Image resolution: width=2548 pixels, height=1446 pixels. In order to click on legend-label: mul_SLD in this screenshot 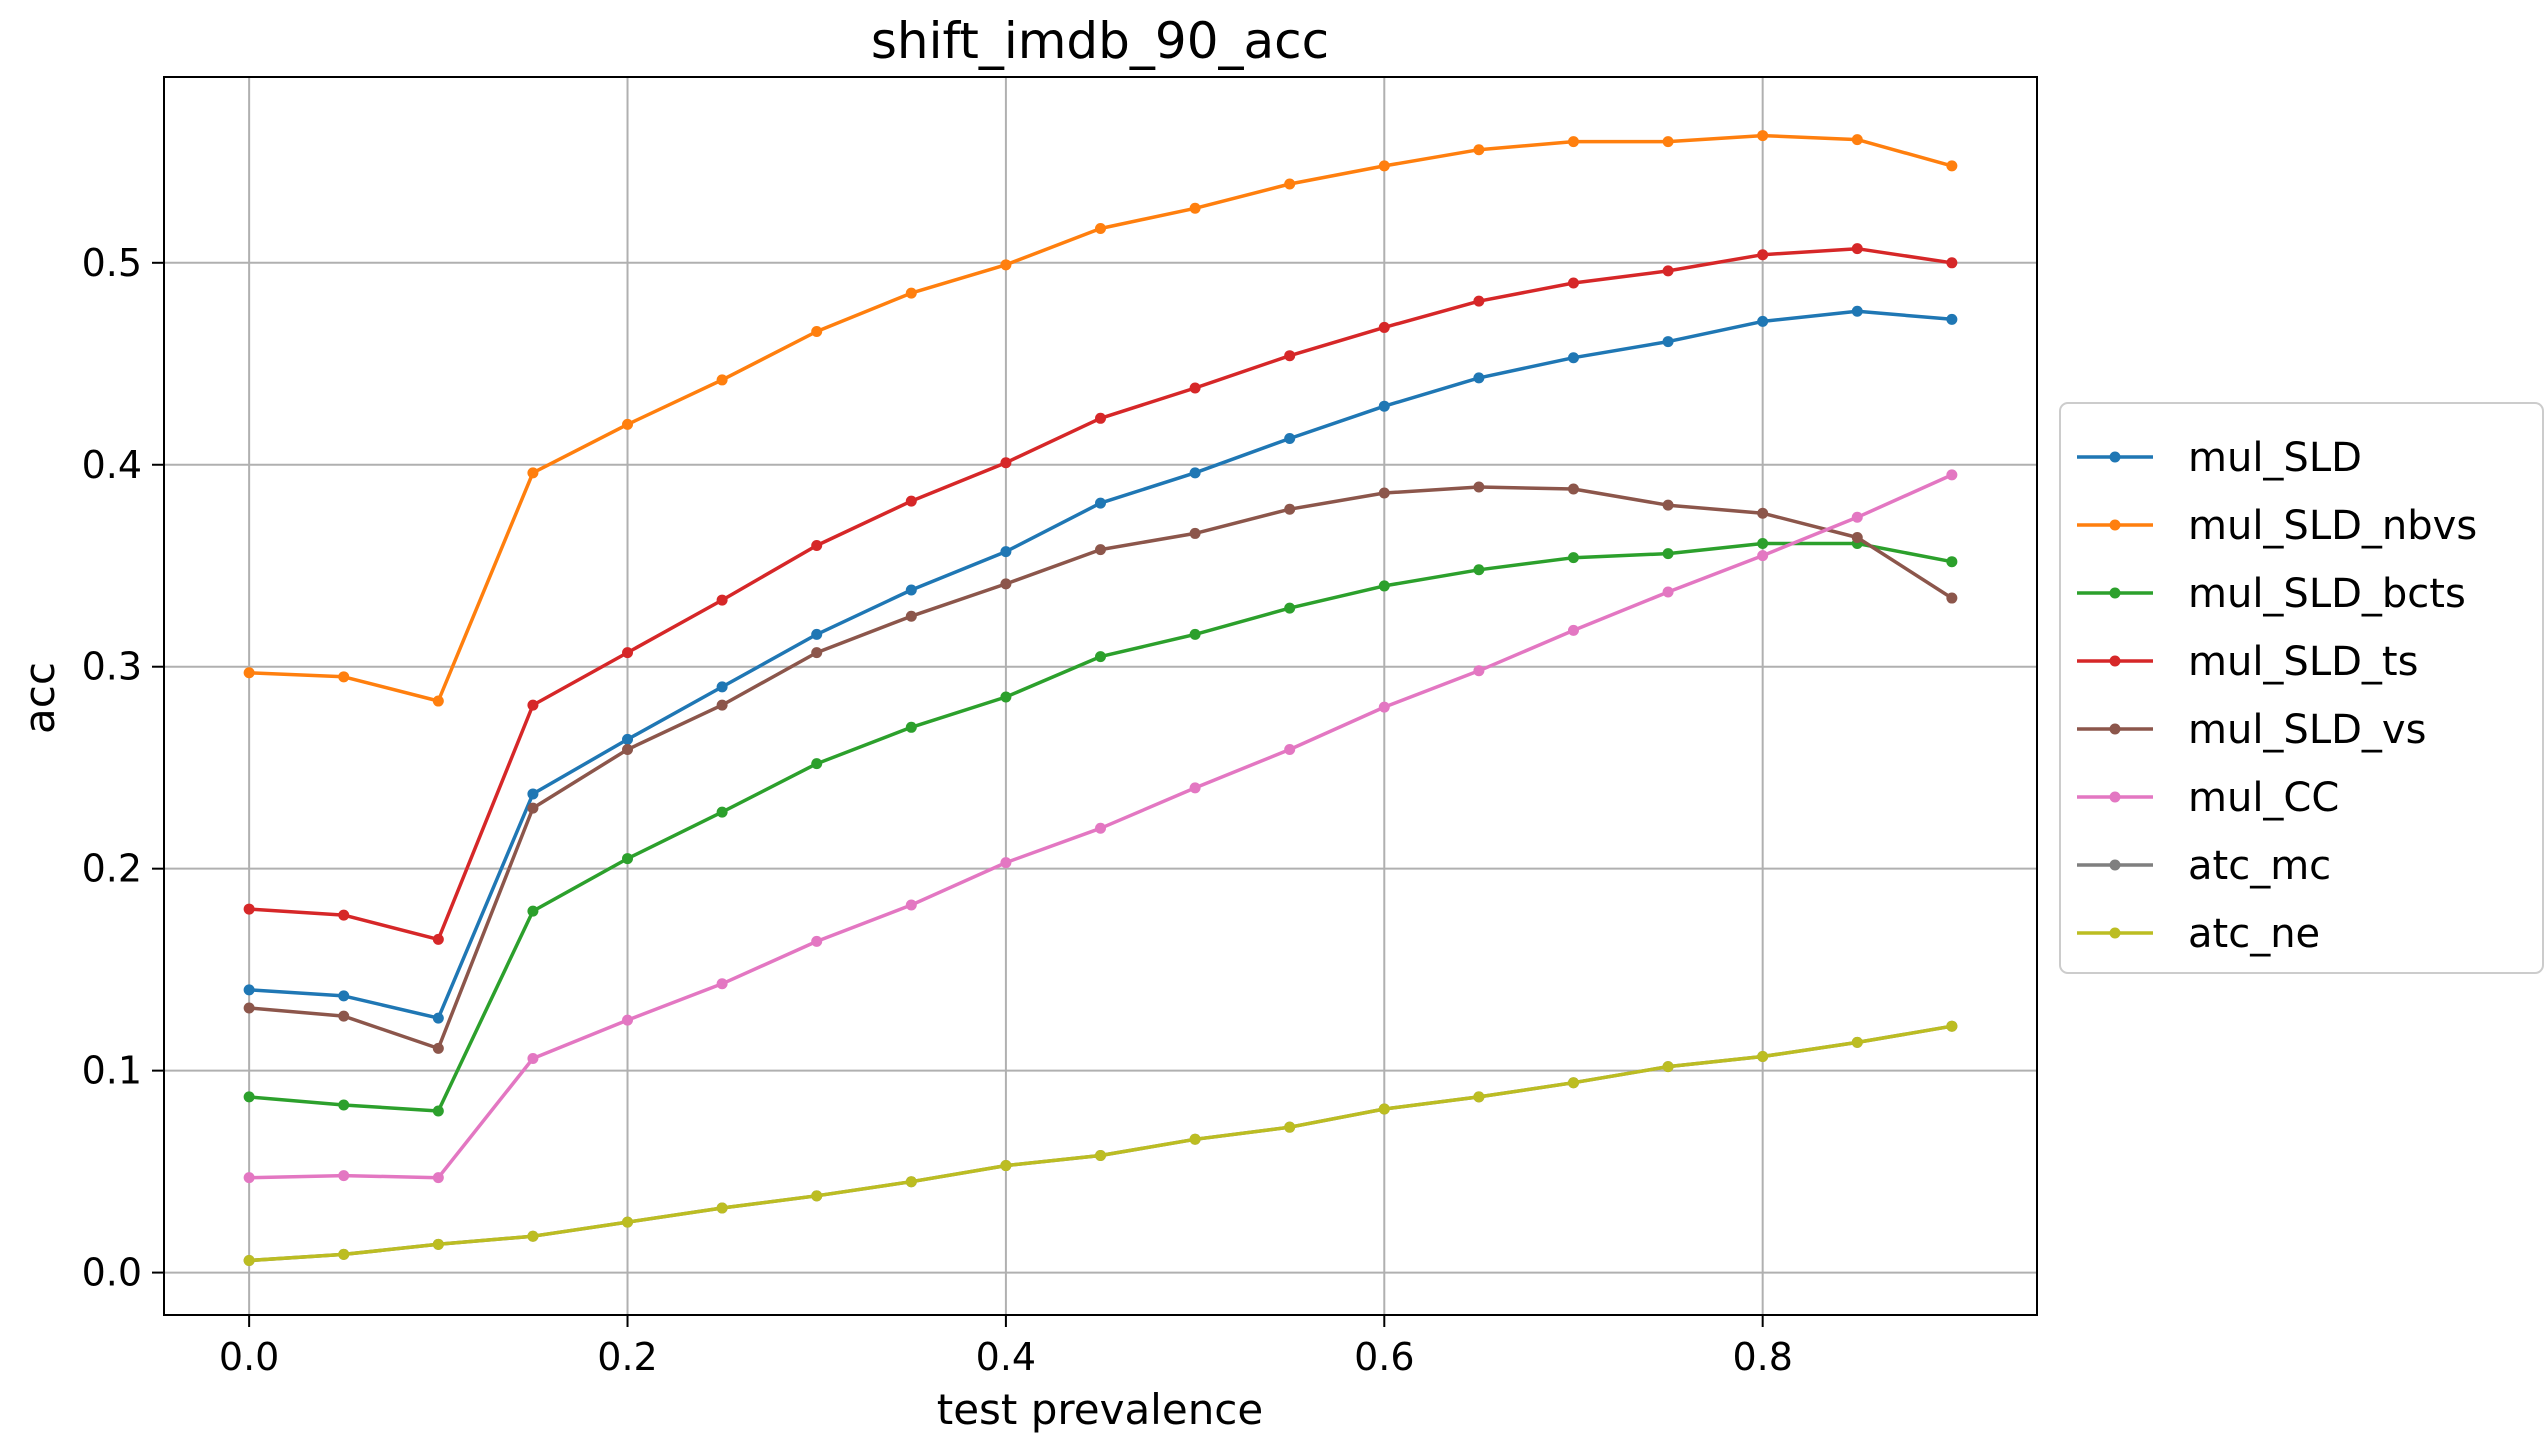, I will do `click(2275, 458)`.